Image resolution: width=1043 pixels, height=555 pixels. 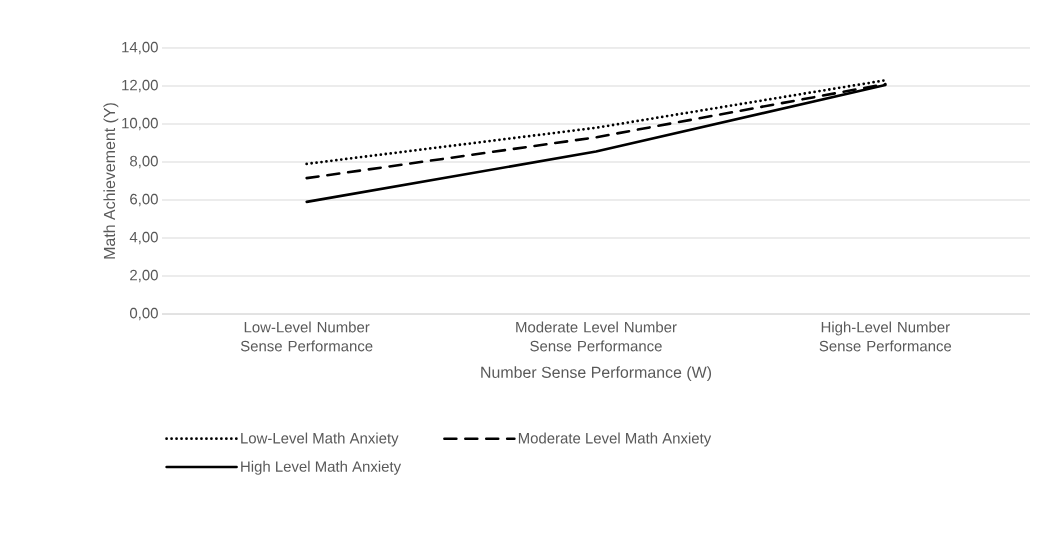 I want to click on legend-label: Low-Level Math Anxiety, so click(x=320, y=439).